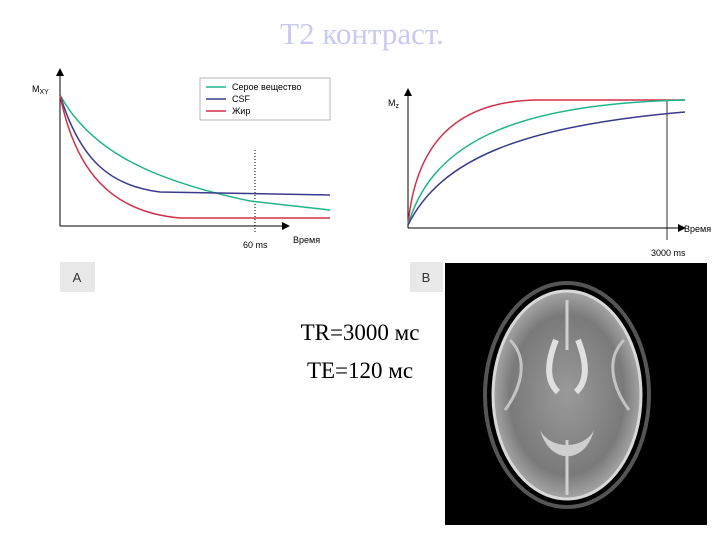 The width and height of the screenshot is (720, 540). I want to click on sulci, so click(567, 374).